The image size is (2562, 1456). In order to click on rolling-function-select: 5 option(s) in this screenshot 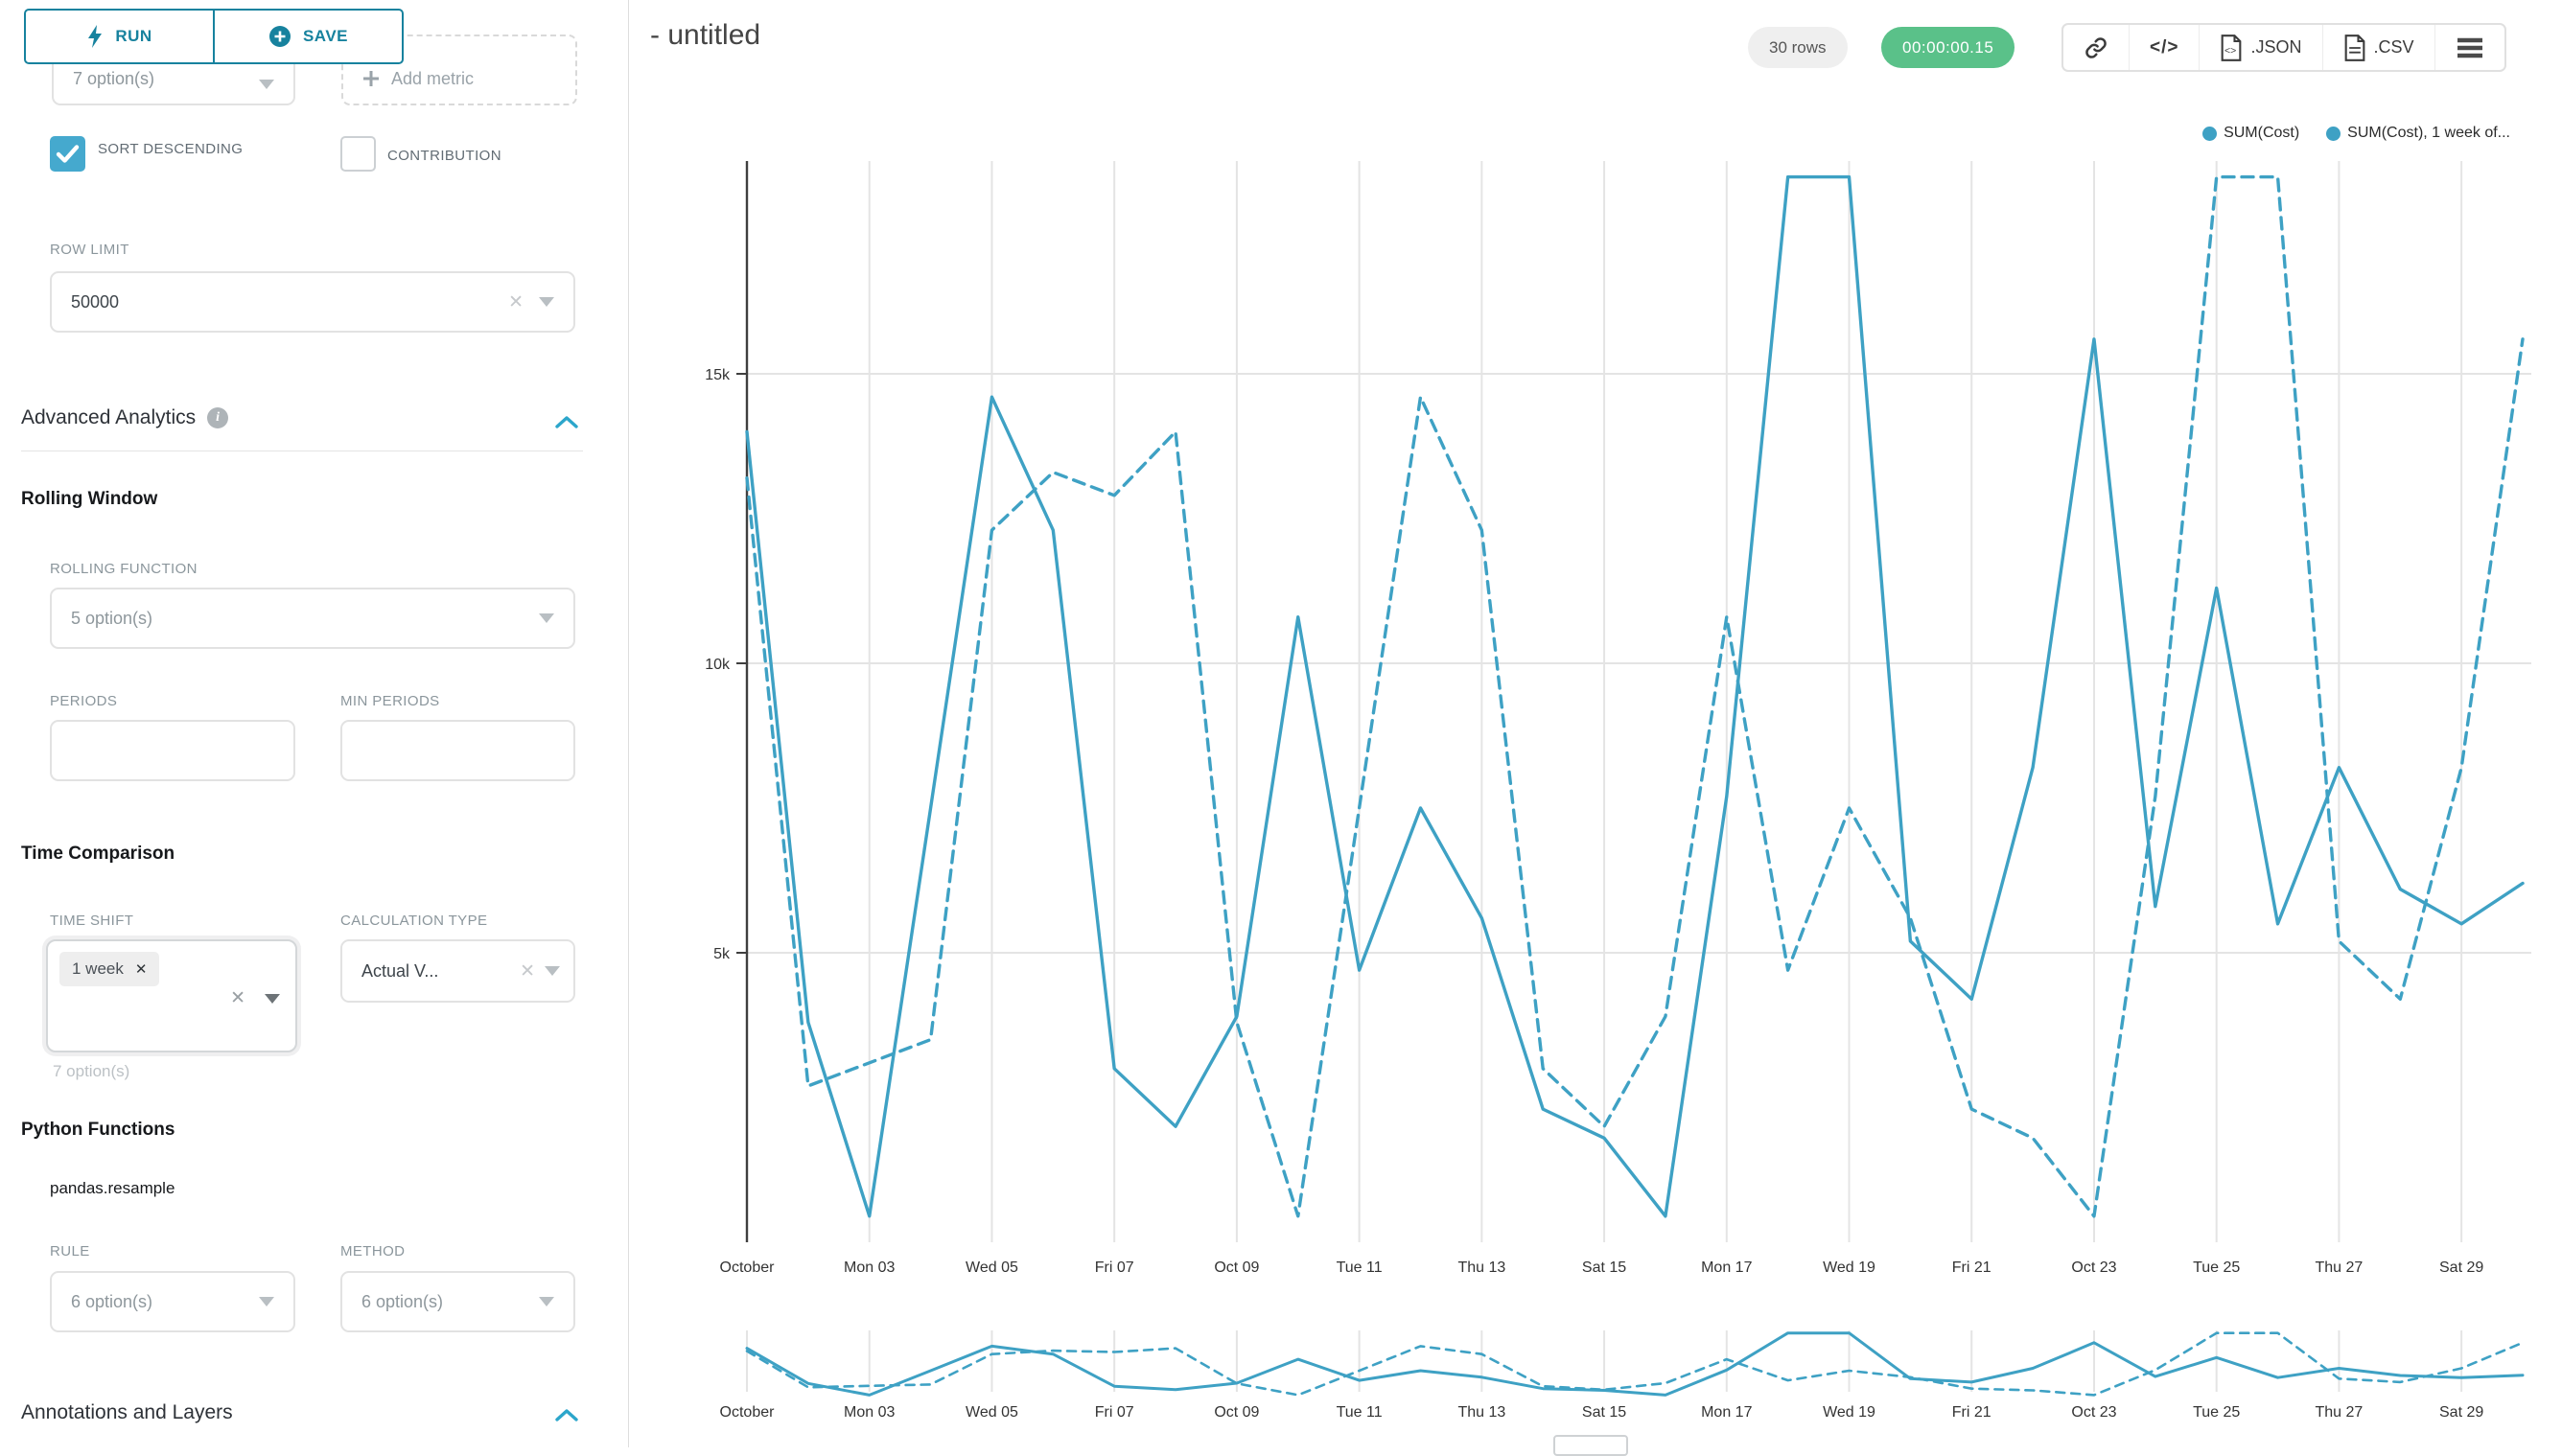, I will do `click(312, 618)`.